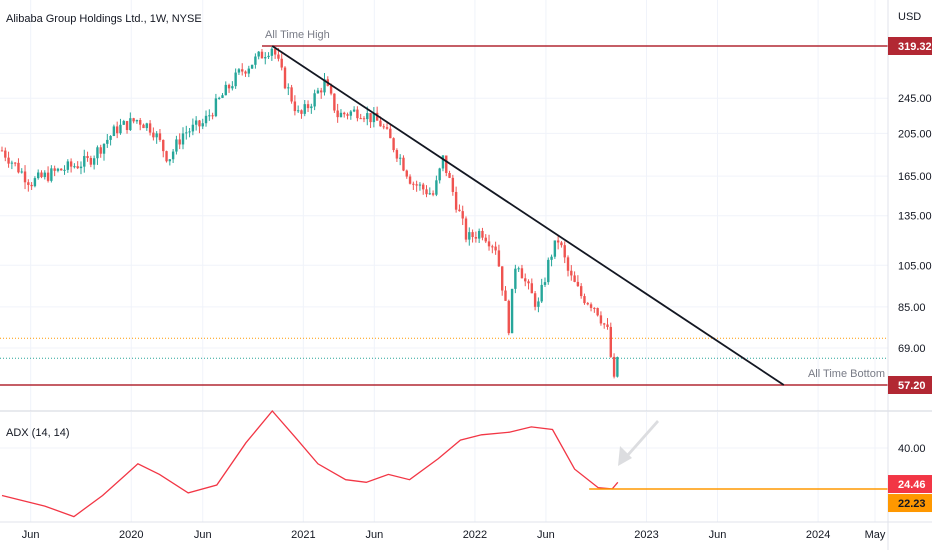 This screenshot has height=550, width=932. What do you see at coordinates (915, 217) in the screenshot?
I see `price-tick-label: 135.00` at bounding box center [915, 217].